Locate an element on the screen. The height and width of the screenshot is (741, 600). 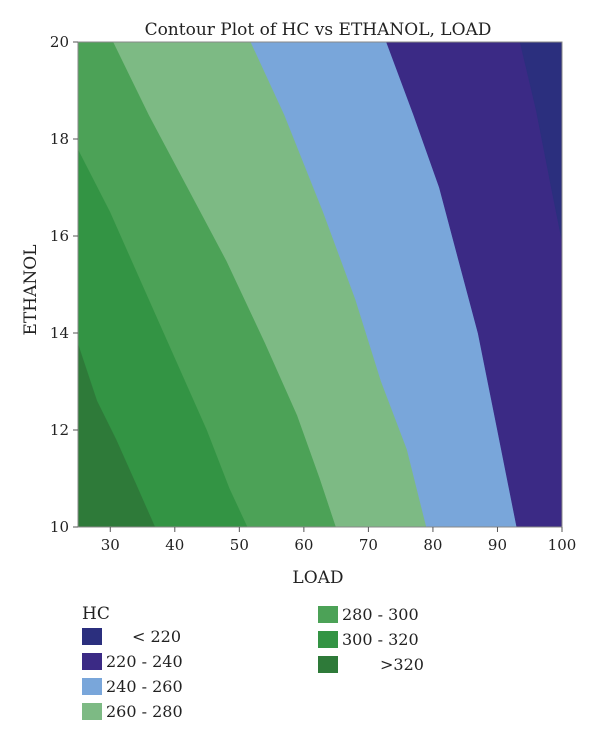
x-axis-label: LOAD is located at coordinates (317, 578).